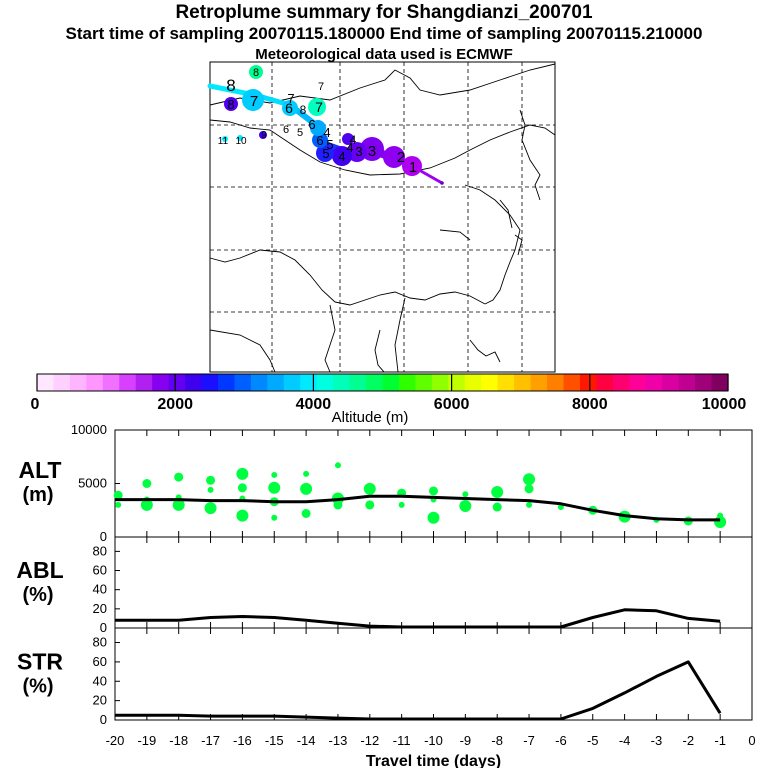 Image resolution: width=768 pixels, height=768 pixels. What do you see at coordinates (338, 740) in the screenshot?
I see `x-tick-label: -13` at bounding box center [338, 740].